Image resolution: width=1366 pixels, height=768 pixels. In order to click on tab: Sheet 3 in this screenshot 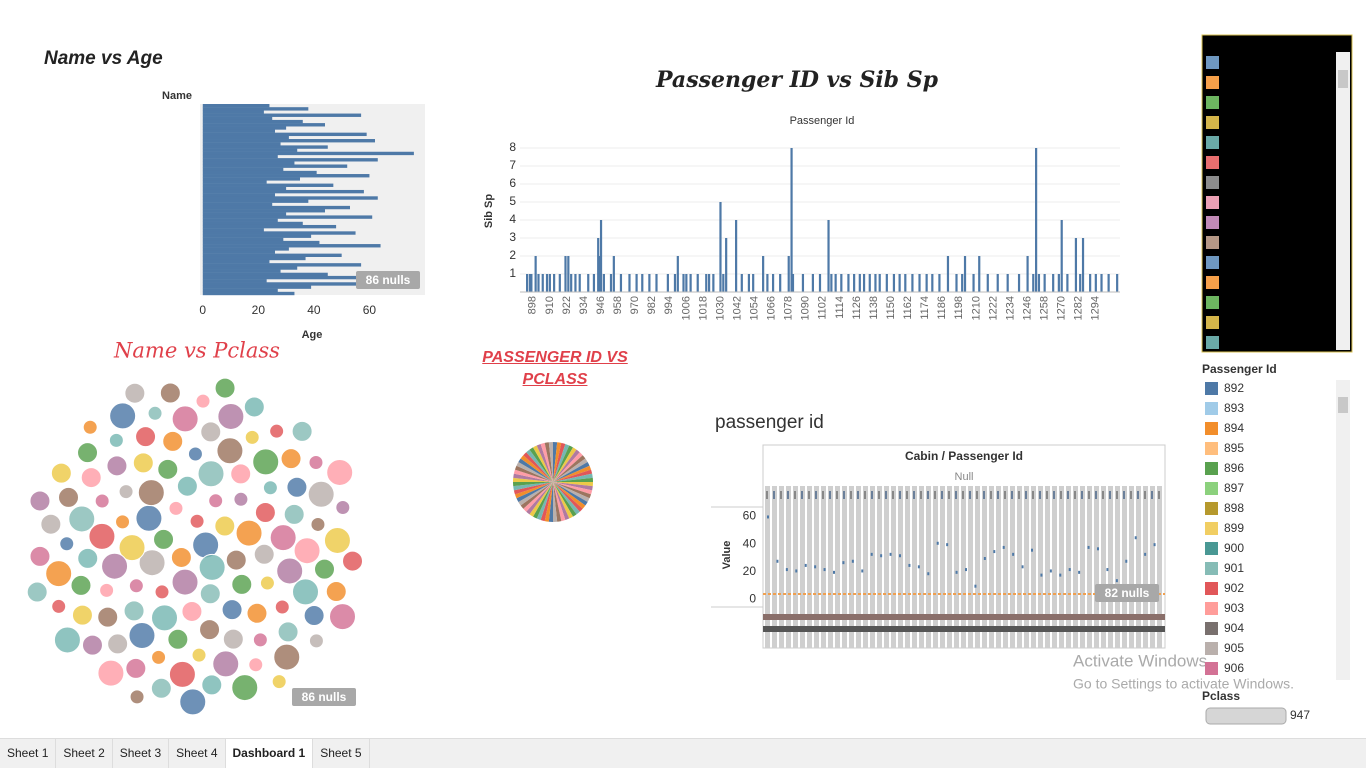, I will do `click(141, 753)`.